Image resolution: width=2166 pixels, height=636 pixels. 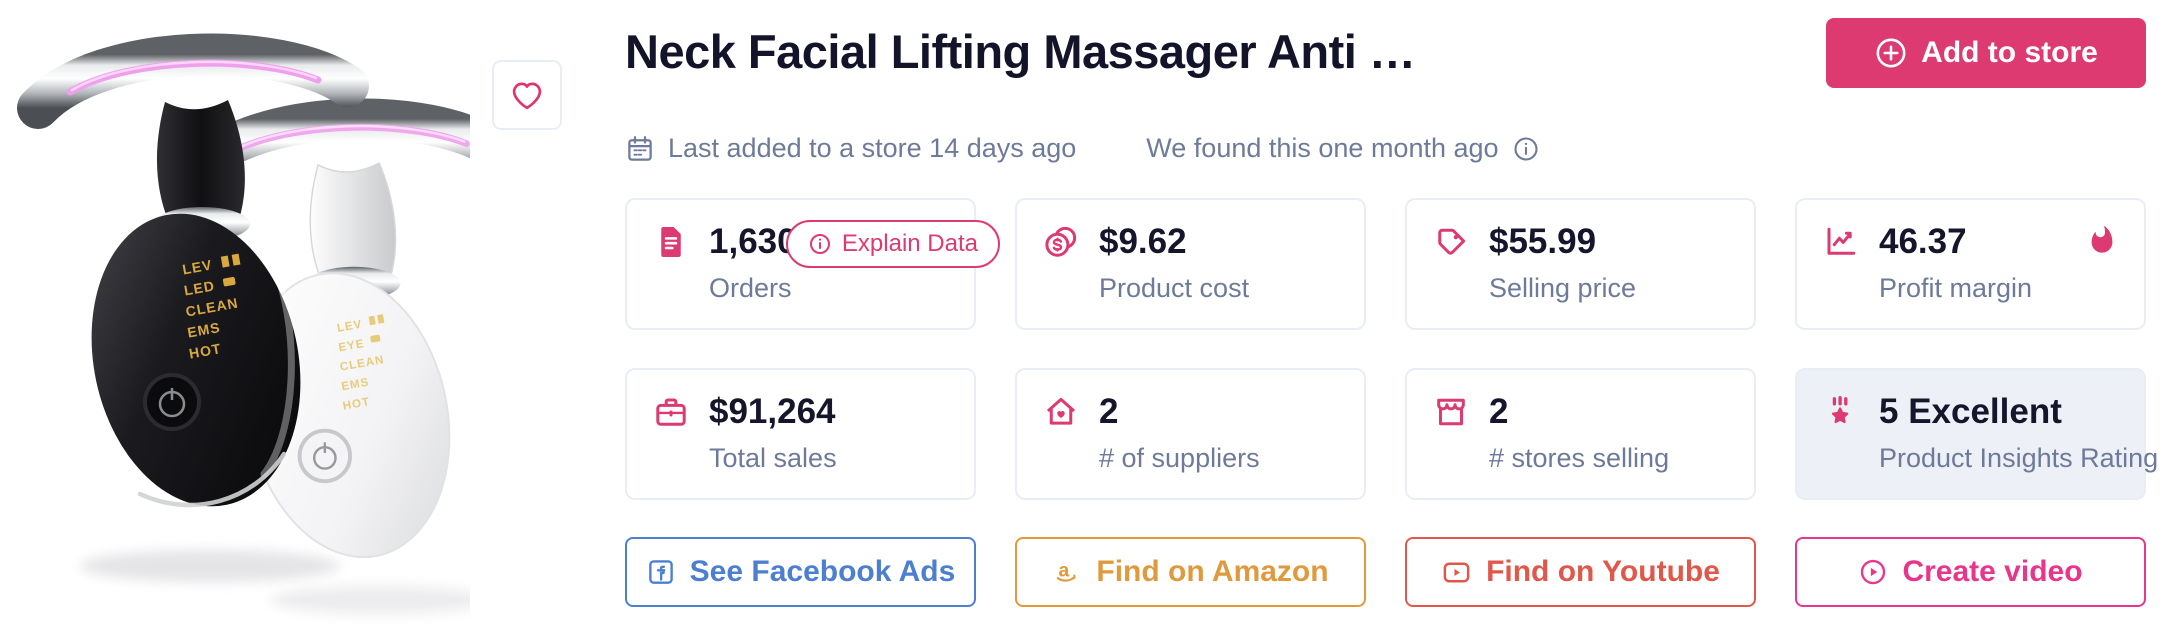 I want to click on actions-row: See Facebook Ads a Find on Amazon, so click(x=1385, y=572).